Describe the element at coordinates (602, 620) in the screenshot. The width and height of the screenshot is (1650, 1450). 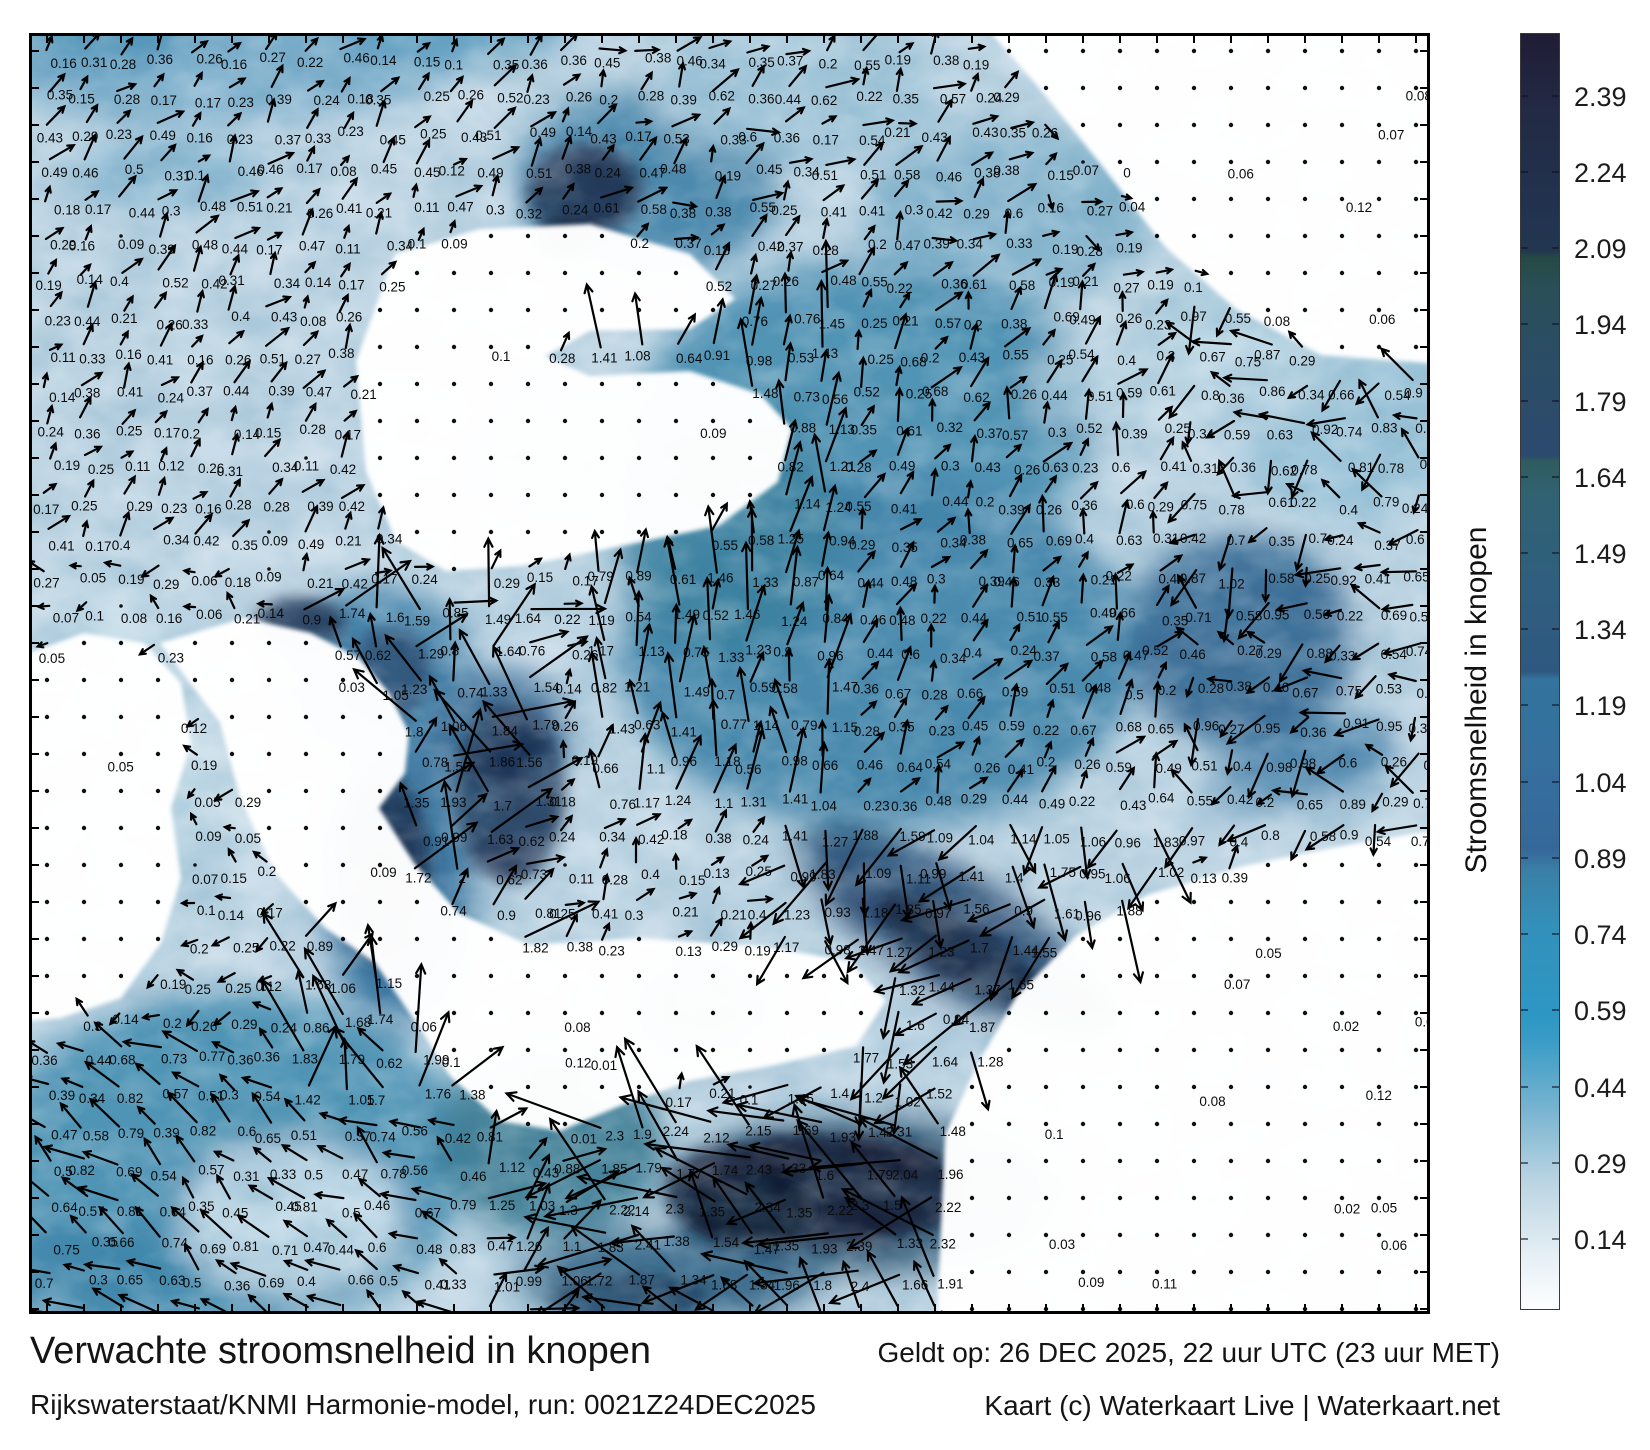
I see `svg-text: 1.19` at that location.